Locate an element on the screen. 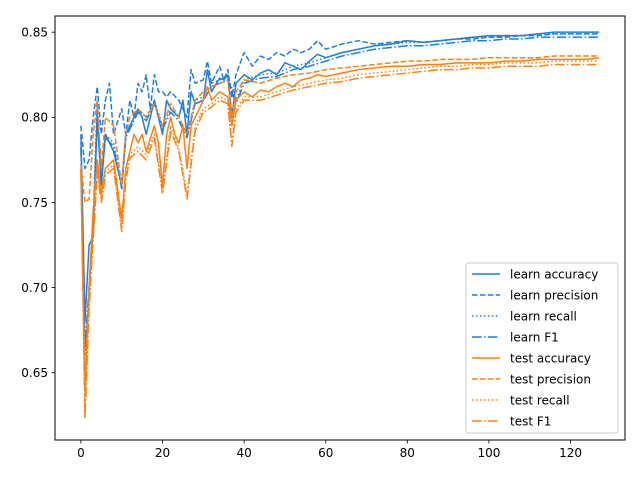  x-tick-label: 100 is located at coordinates (488, 453).